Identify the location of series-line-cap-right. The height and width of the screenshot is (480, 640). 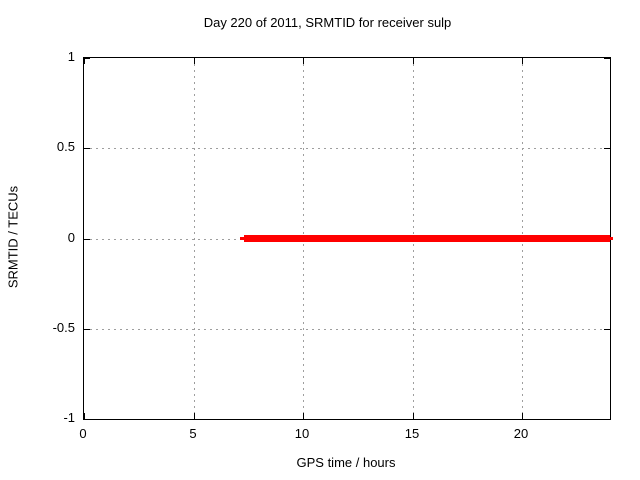
(611, 238).